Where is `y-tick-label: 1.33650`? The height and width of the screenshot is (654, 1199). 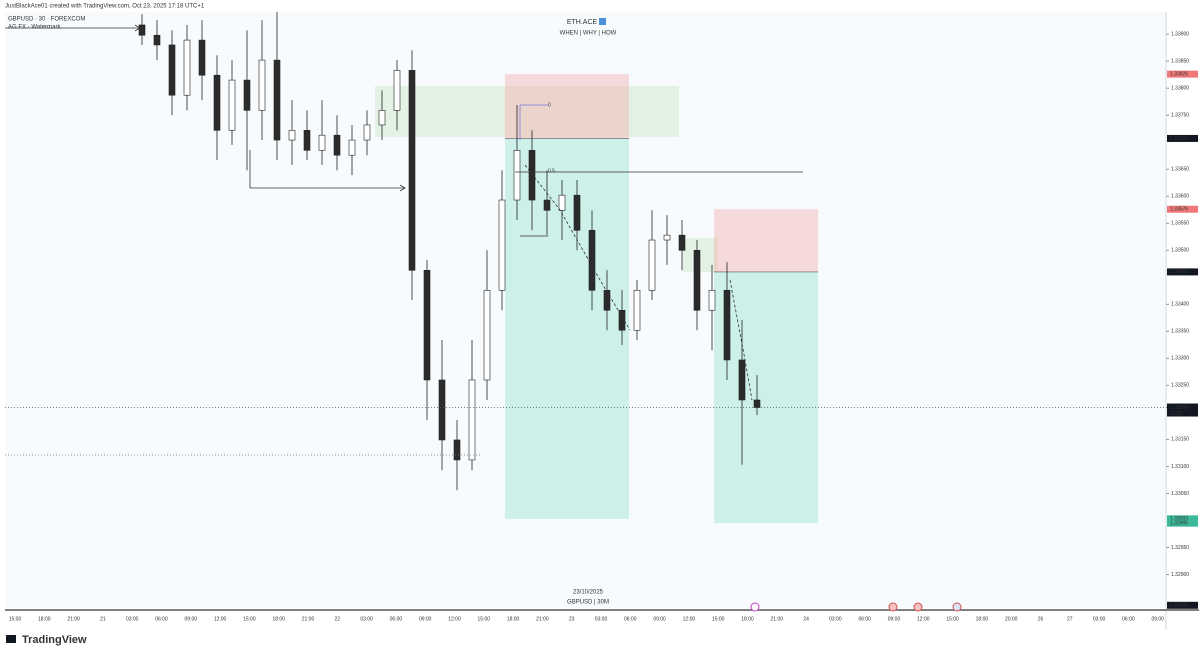 y-tick-label: 1.33650 is located at coordinates (1180, 170).